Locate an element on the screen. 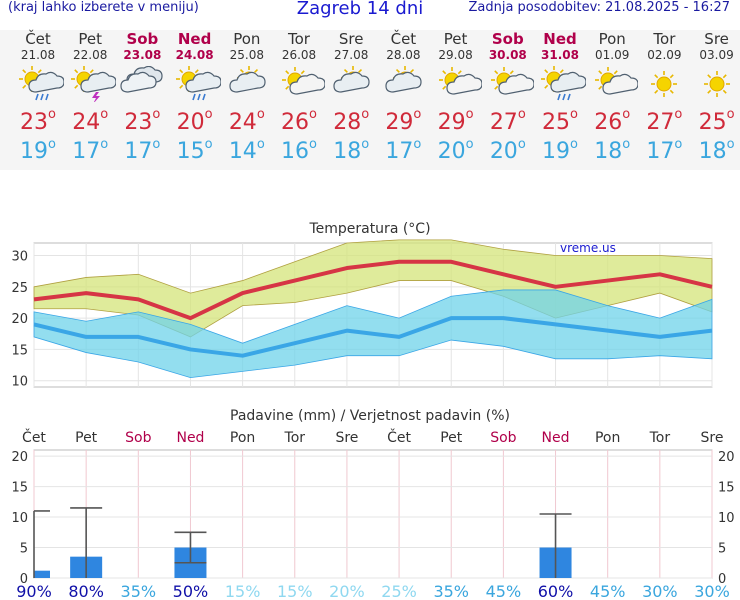 The height and width of the screenshot is (600, 740). day-card: Sre 03.09 25o 18o is located at coordinates (715, 98).